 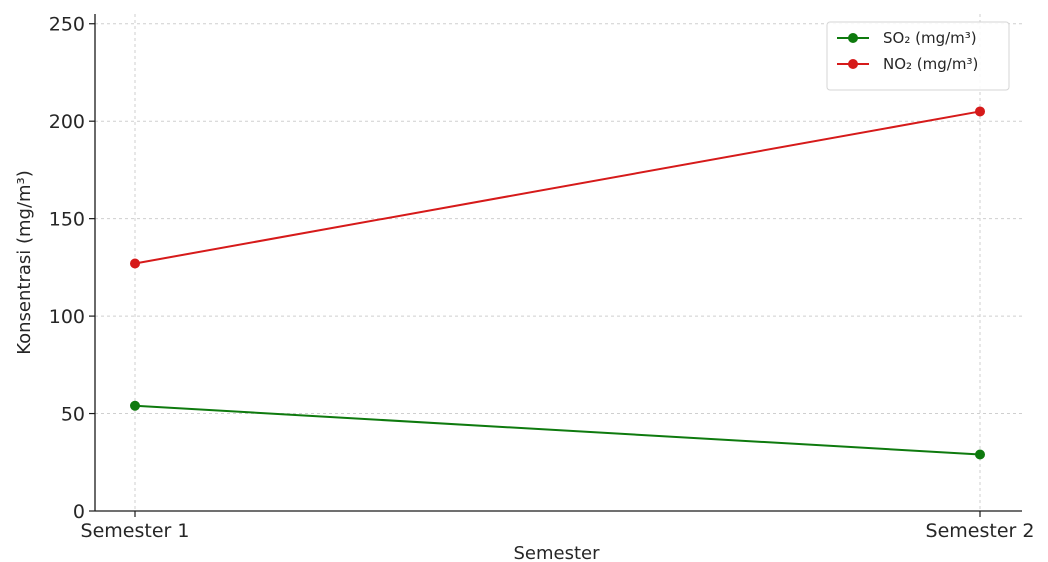 What do you see at coordinates (930, 64) in the screenshot?
I see `legend-label: NO₂ (mg/m³)` at bounding box center [930, 64].